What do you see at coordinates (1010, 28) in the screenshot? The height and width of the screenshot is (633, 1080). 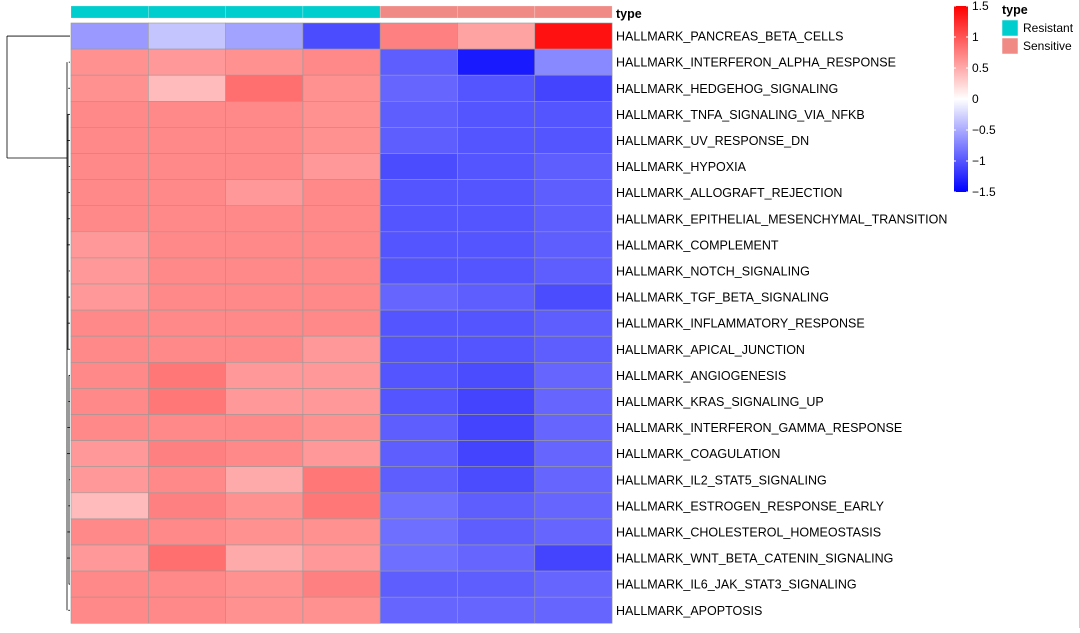 I see `legend-swatch-resistant` at bounding box center [1010, 28].